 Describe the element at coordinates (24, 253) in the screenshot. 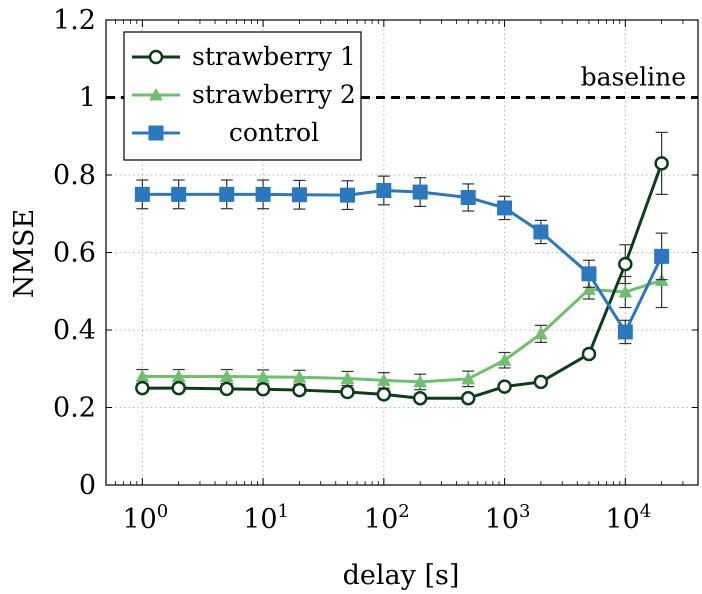

I see `y-axis-label: NMSE` at that location.